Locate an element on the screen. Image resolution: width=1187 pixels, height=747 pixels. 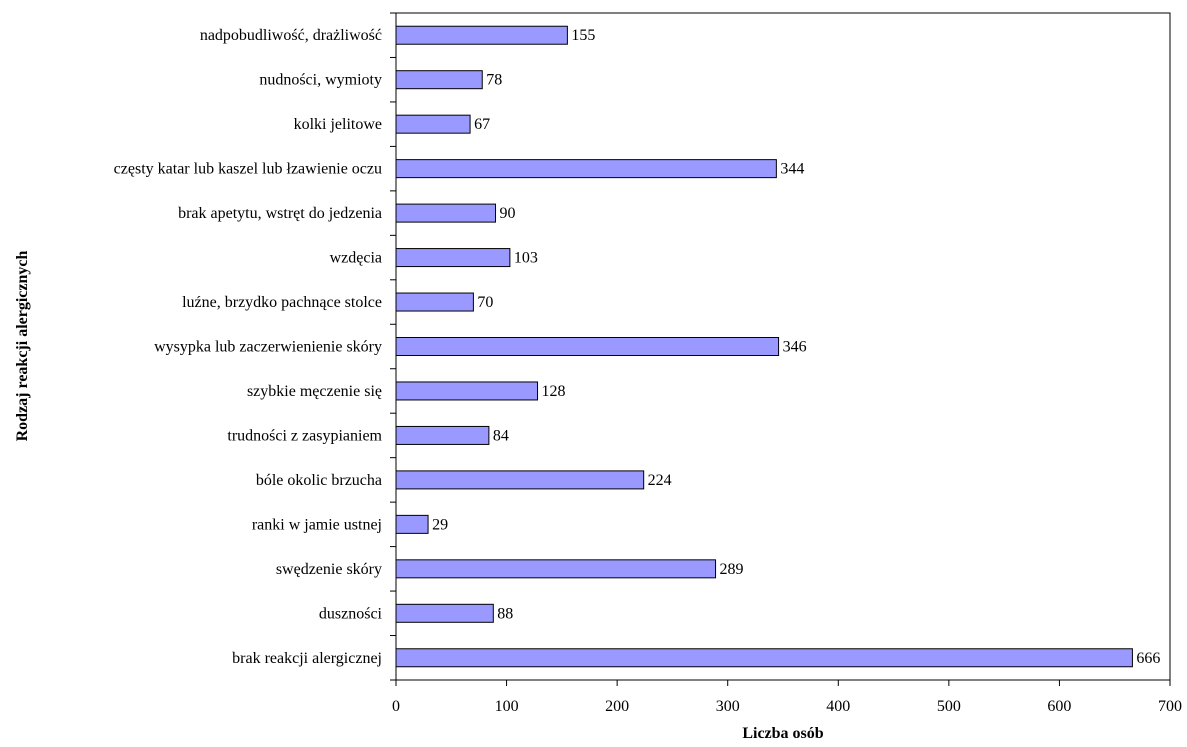
value-label: 88 is located at coordinates (505, 613).